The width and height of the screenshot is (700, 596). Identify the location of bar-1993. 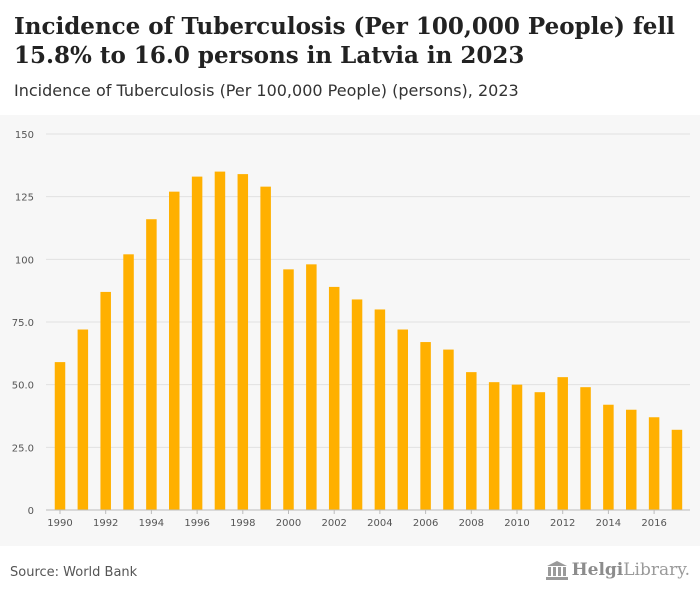
(128, 382).